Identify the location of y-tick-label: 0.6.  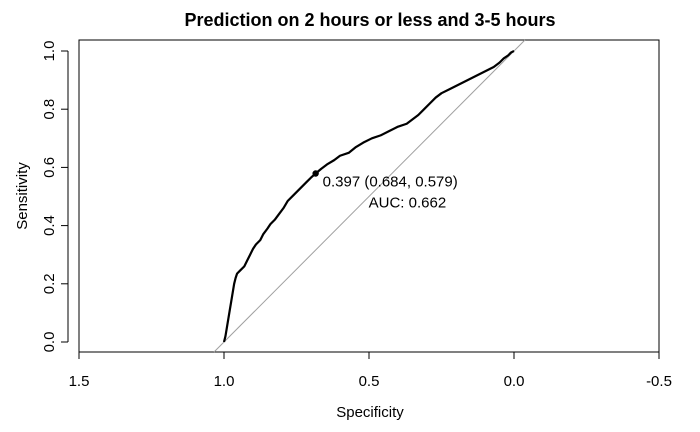
(49, 167).